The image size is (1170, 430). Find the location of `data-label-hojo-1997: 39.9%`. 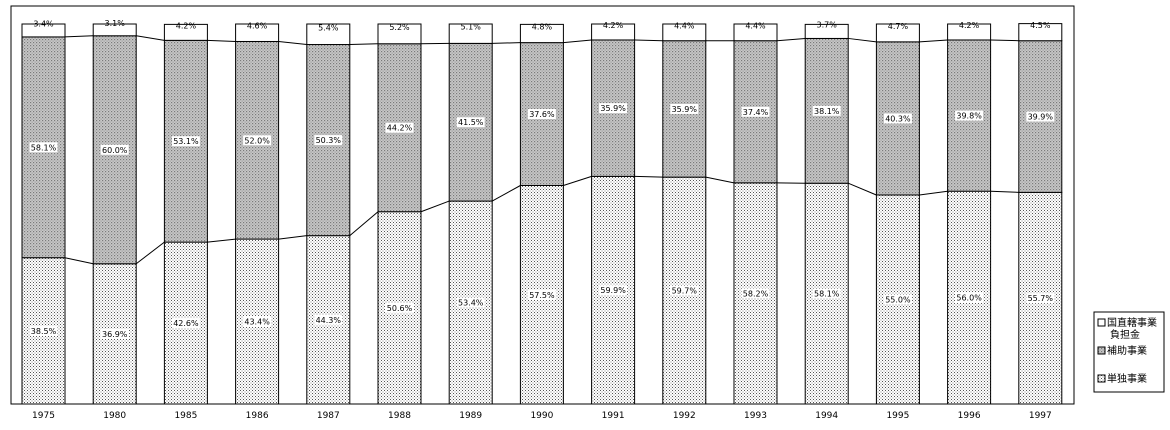

data-label-hojo-1997: 39.9% is located at coordinates (1041, 117).